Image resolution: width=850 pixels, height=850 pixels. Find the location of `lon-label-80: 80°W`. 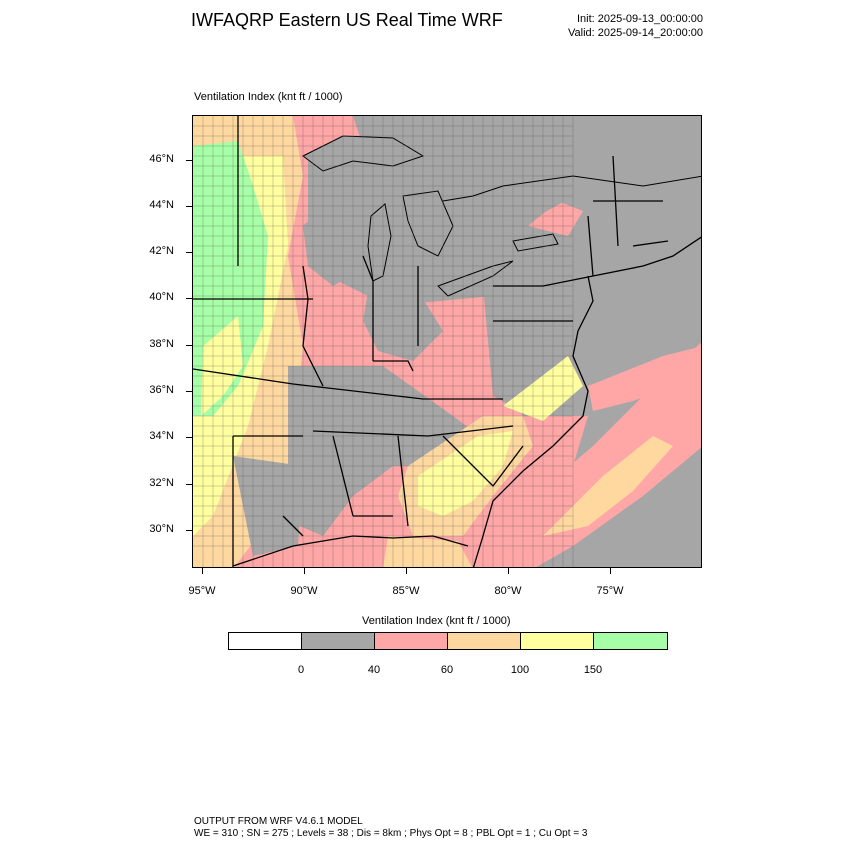

lon-label-80: 80°W is located at coordinates (508, 591).